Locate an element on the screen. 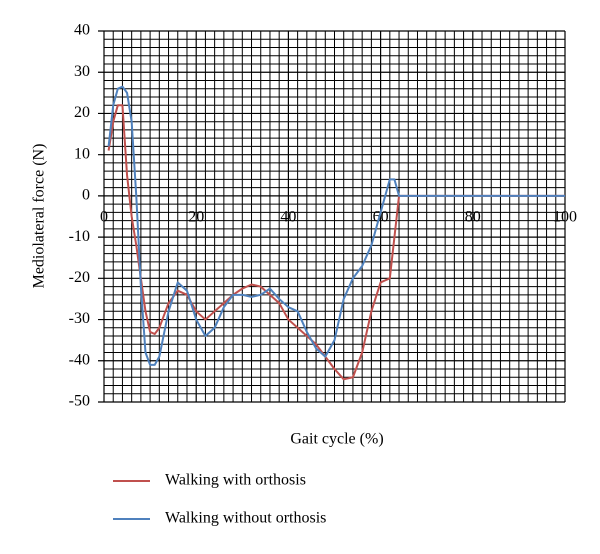  y-tick-label: -20 is located at coordinates (79, 277).